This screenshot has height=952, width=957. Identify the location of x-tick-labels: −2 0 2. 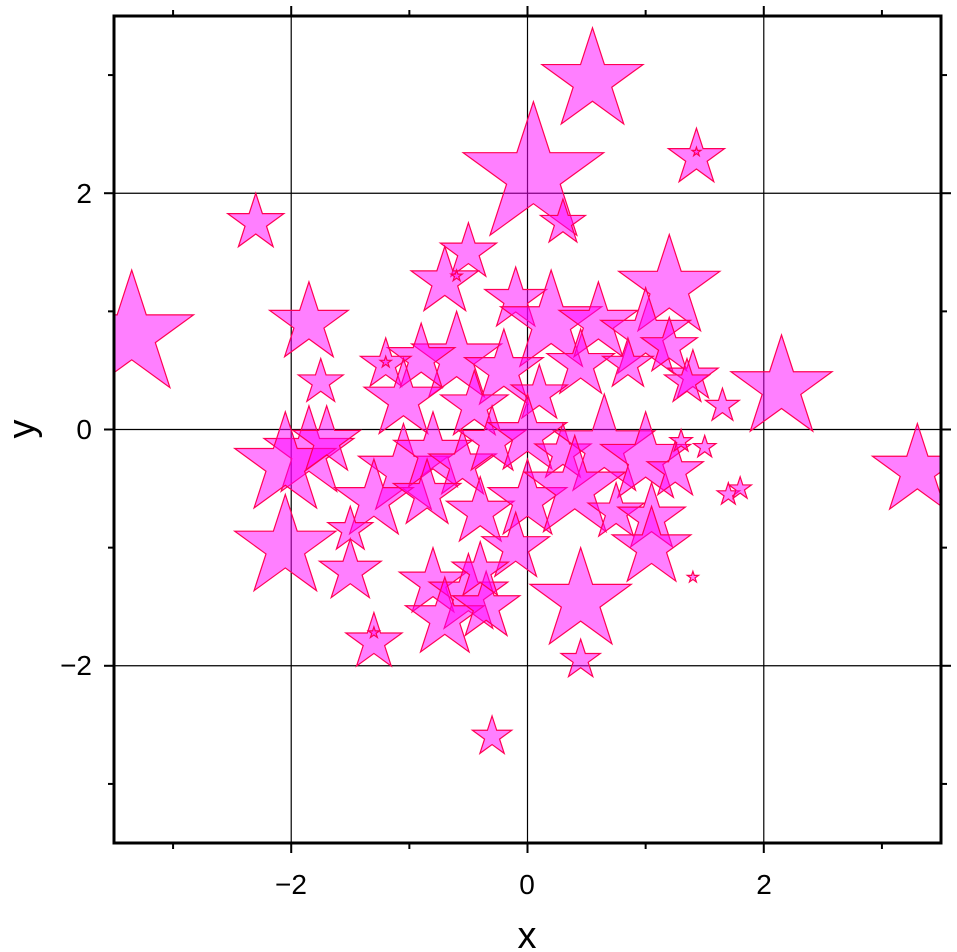
(523, 884).